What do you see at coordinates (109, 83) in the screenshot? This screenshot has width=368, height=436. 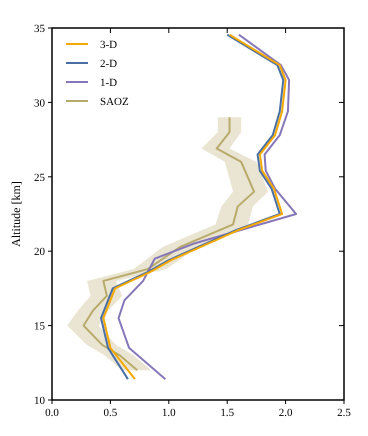 I see `legend-label: 1-D` at bounding box center [109, 83].